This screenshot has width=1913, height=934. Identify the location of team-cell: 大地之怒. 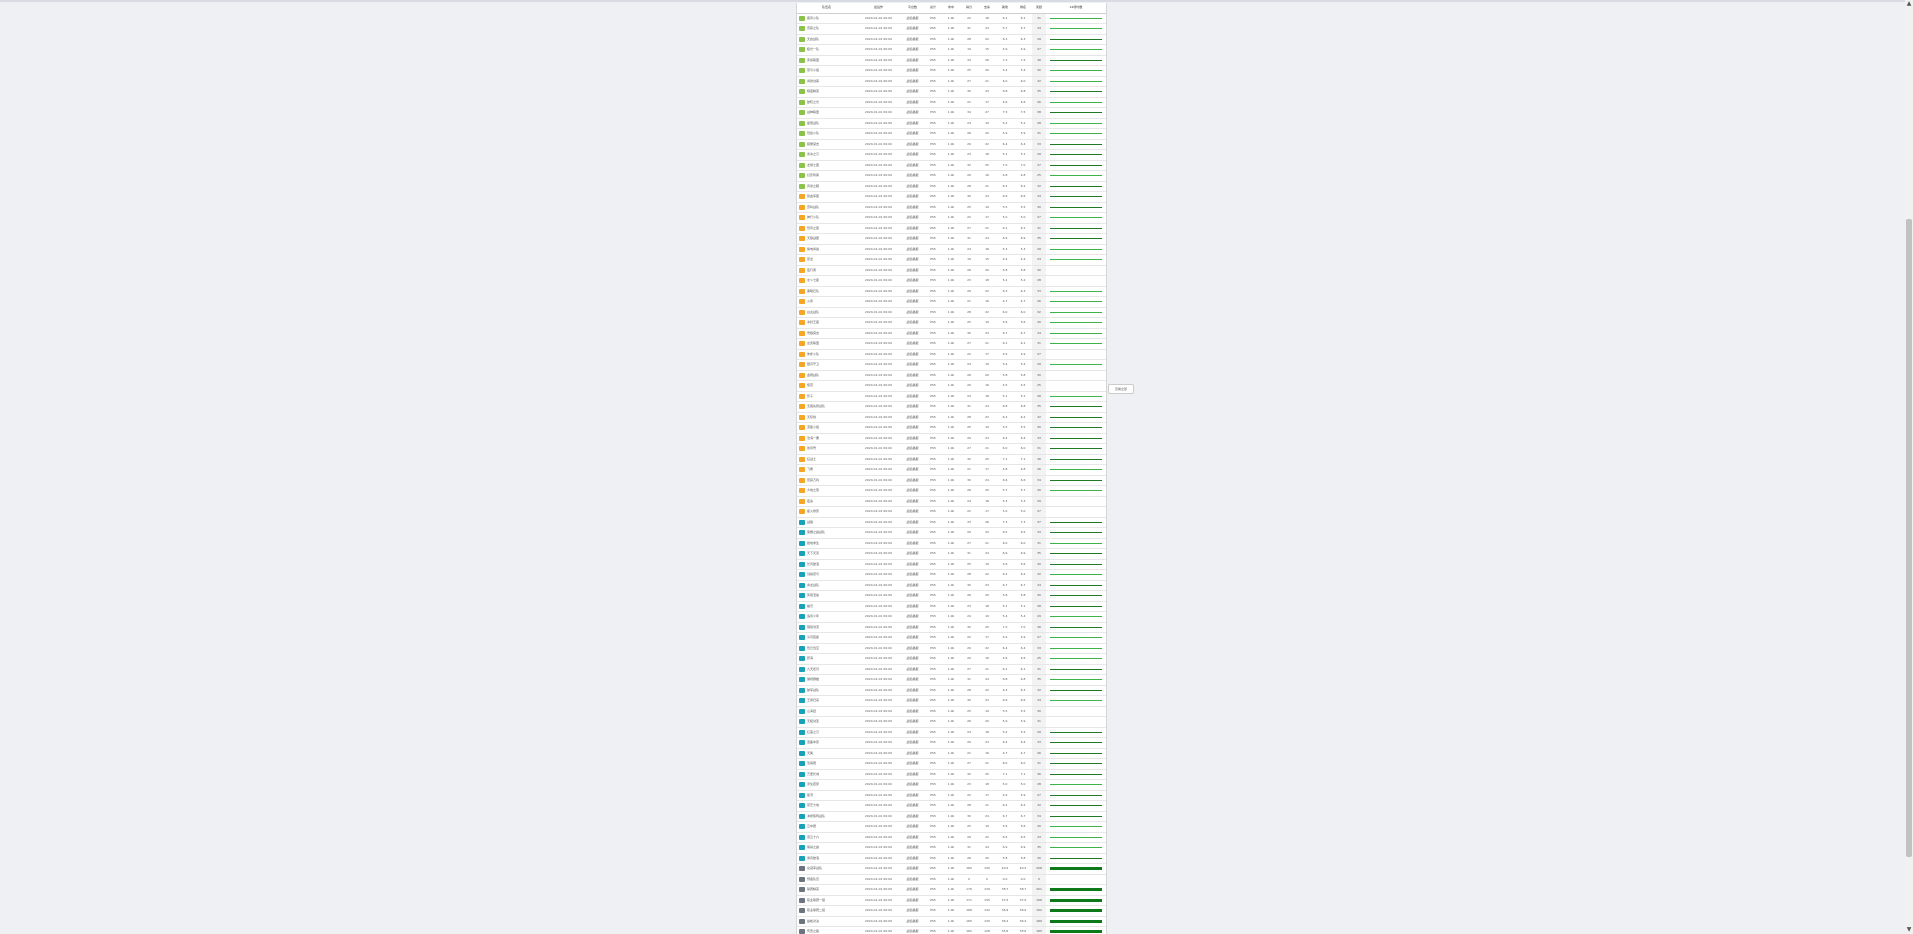
(826, 491).